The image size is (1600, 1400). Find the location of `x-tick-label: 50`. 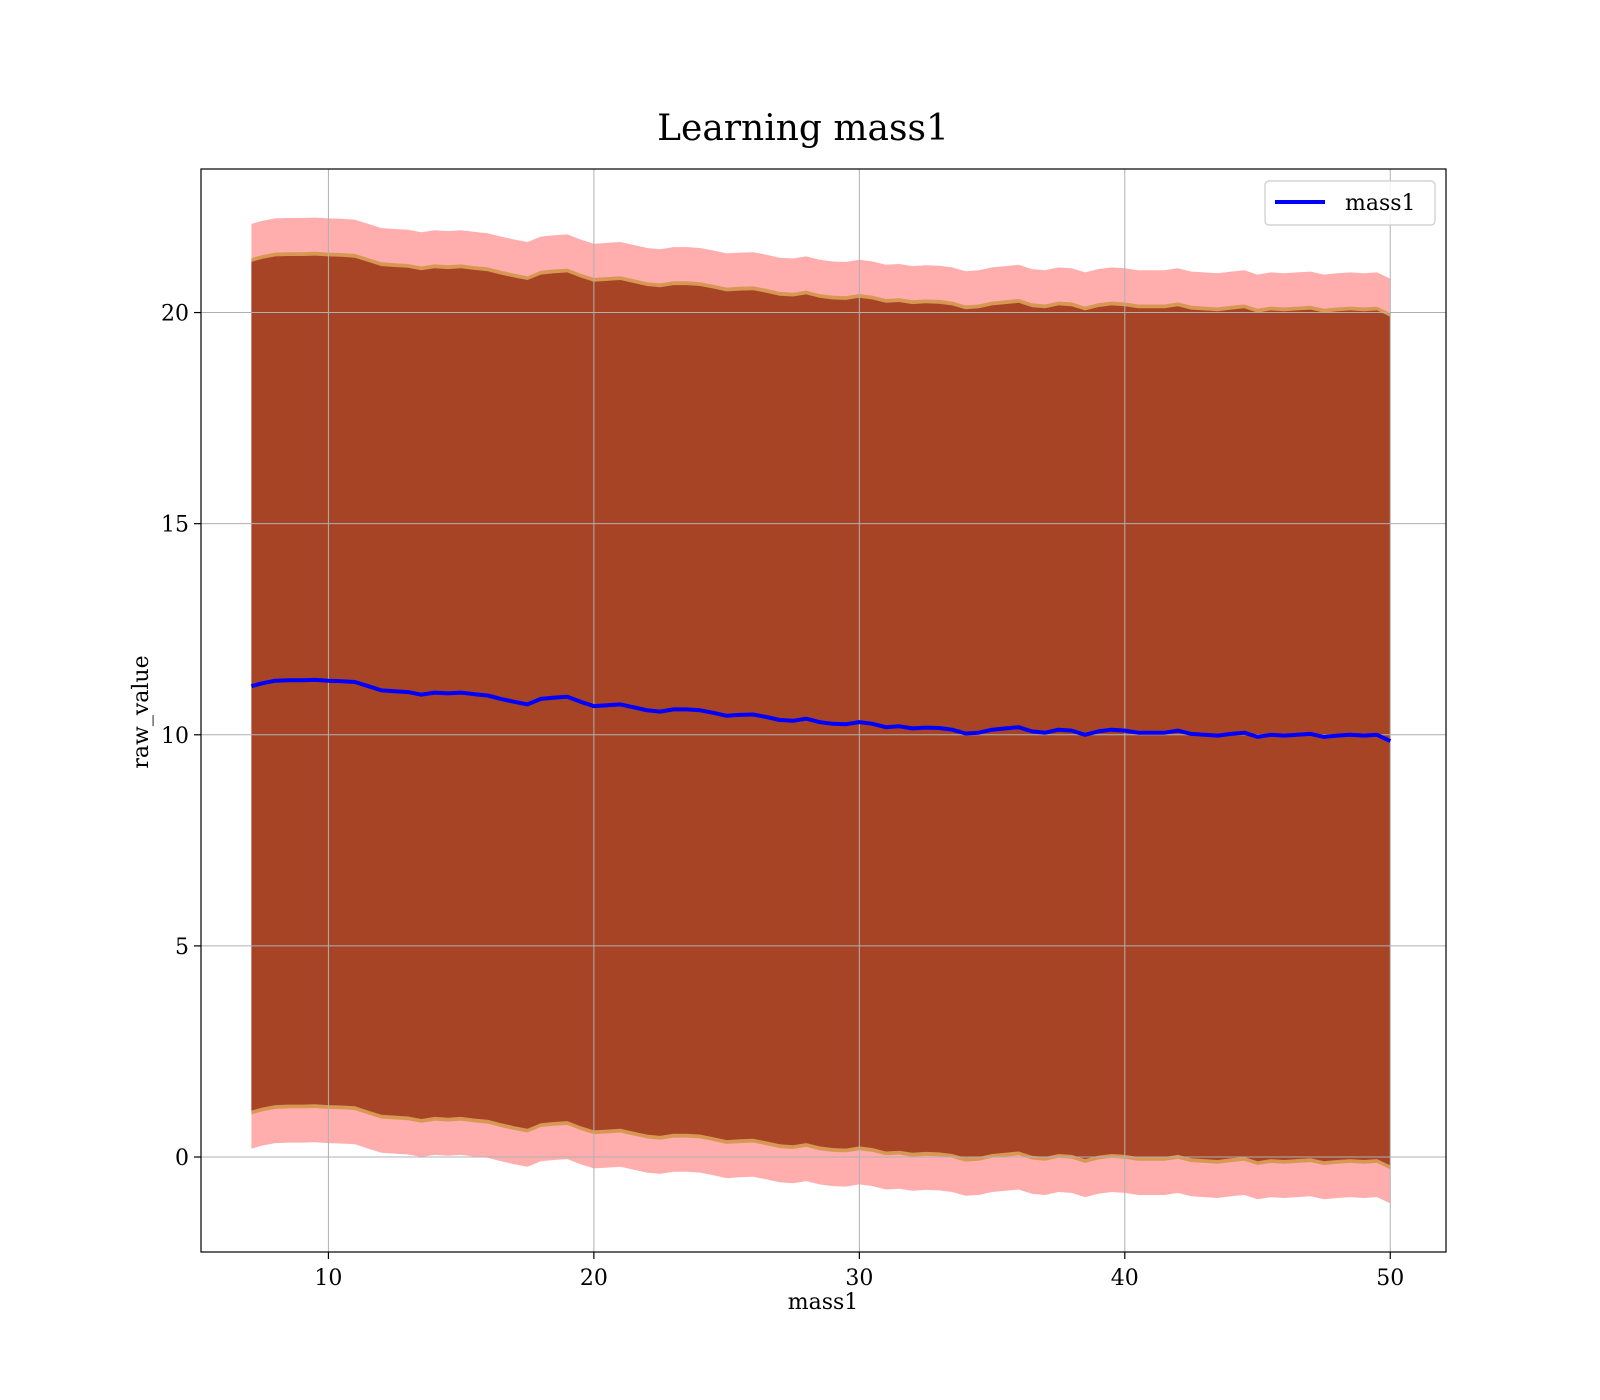

x-tick-label: 50 is located at coordinates (1390, 1278).